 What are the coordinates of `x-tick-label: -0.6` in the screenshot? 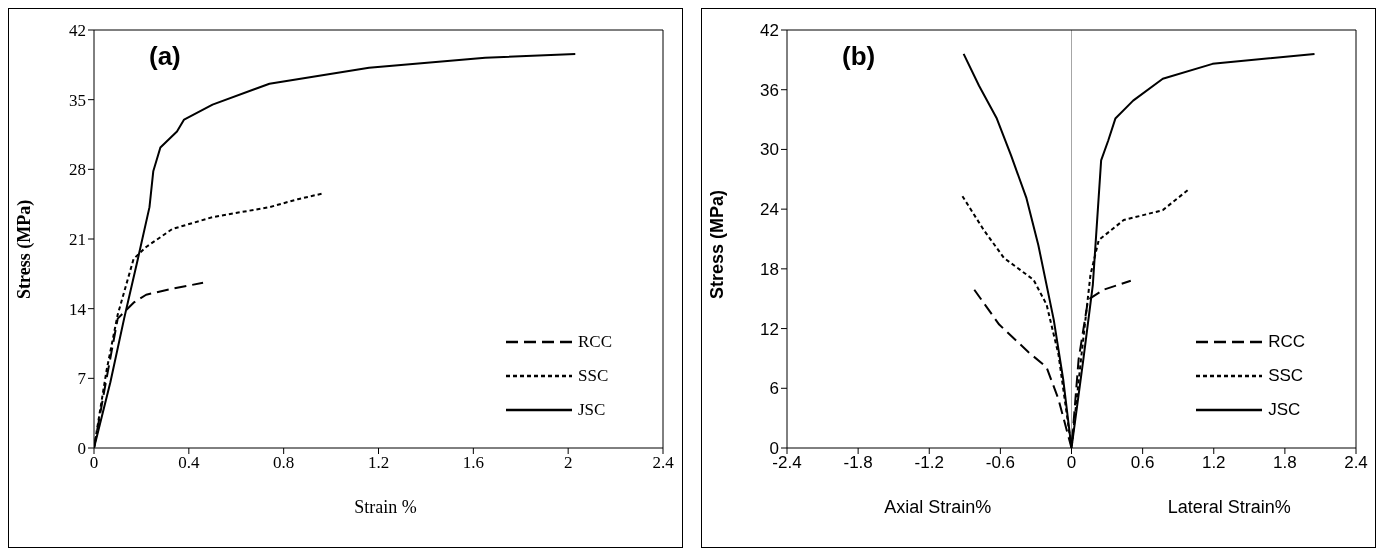 It's located at (1000, 463).